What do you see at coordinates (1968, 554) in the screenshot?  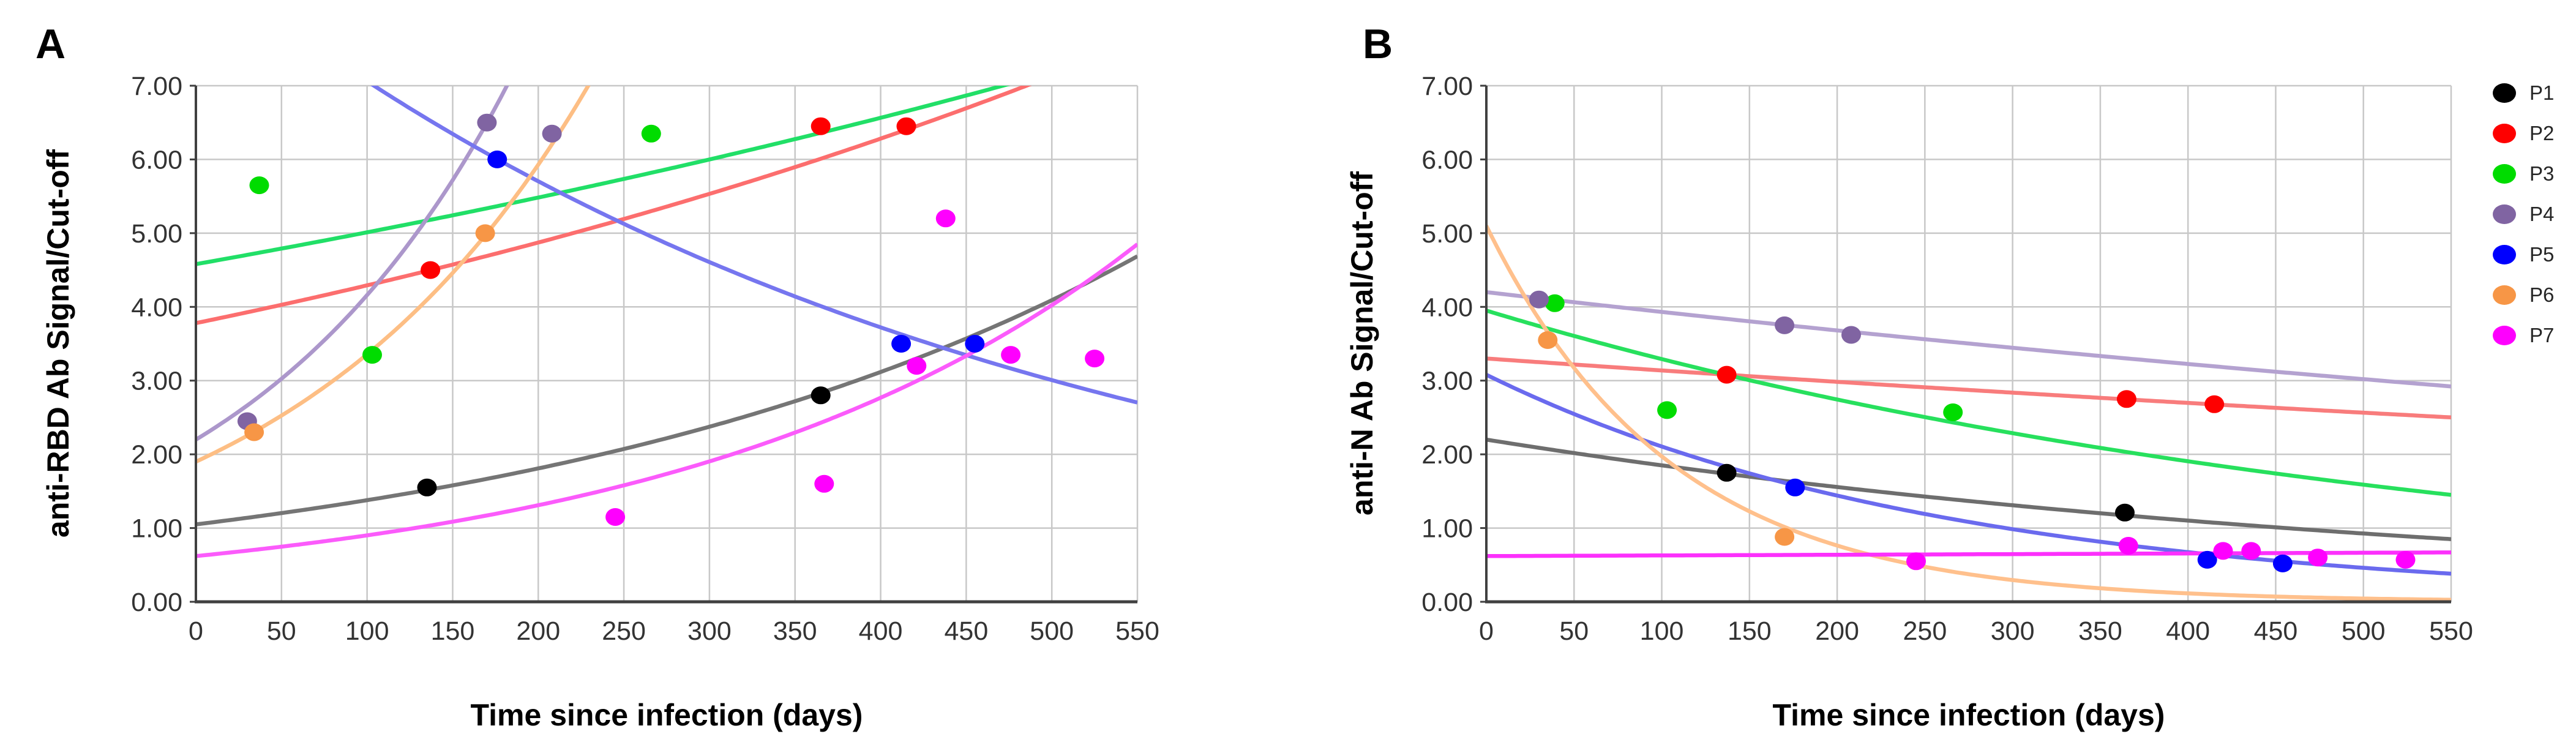 I see `trendline-p7` at bounding box center [1968, 554].